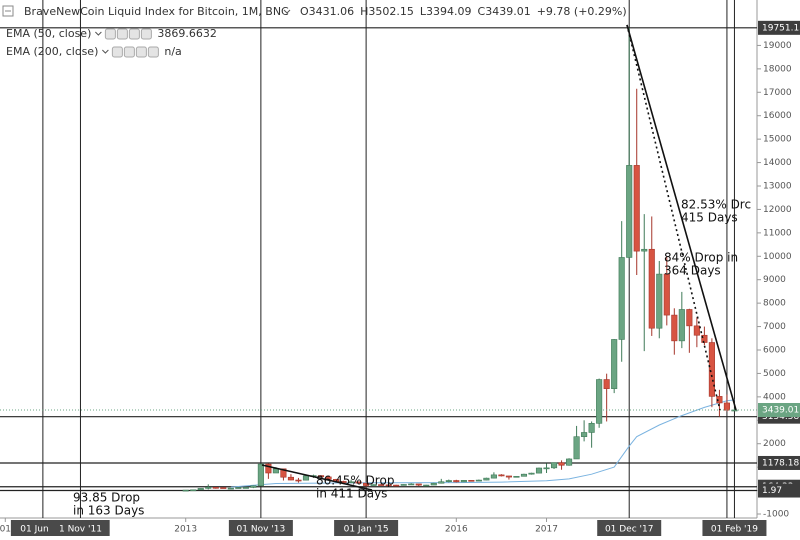 The width and height of the screenshot is (800, 540). What do you see at coordinates (172, 51) in the screenshot?
I see `indicator-value: n/a` at bounding box center [172, 51].